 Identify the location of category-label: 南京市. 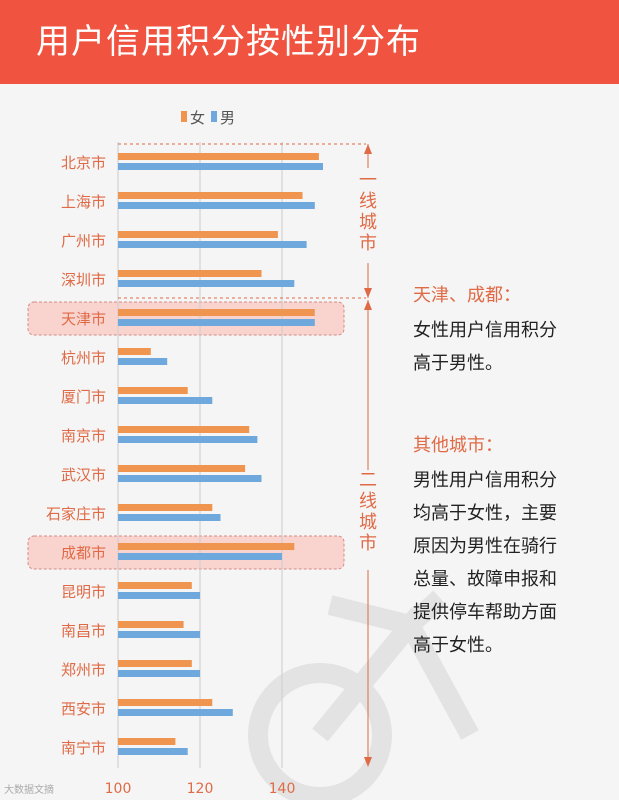
(83, 436).